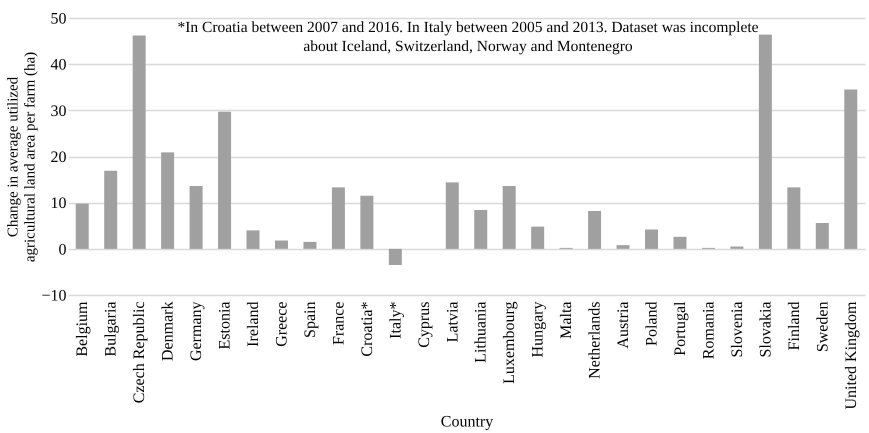  Describe the element at coordinates (58, 203) in the screenshot. I see `y-tick-label: 10` at that location.